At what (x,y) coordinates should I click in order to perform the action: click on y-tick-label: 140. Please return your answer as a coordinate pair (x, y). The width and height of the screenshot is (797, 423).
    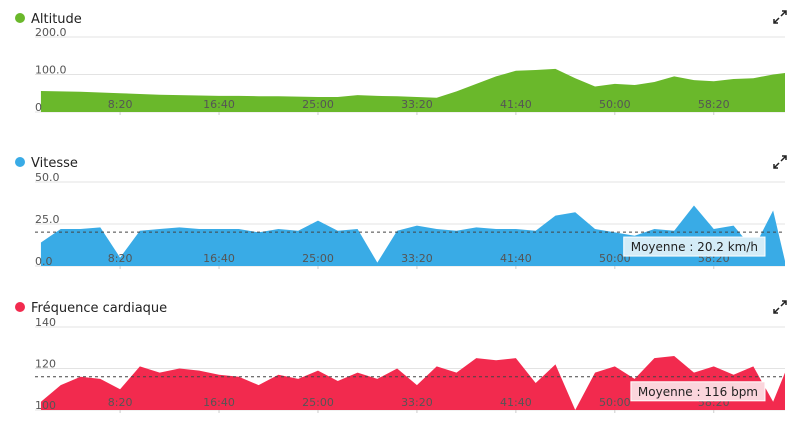
    Looking at the image, I should click on (45, 322).